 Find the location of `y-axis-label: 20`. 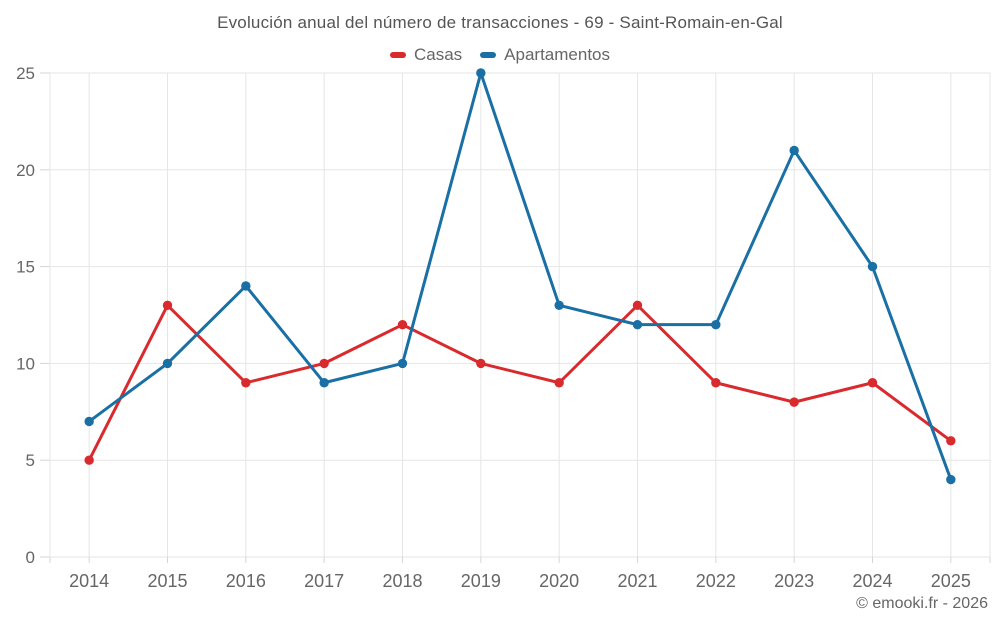

y-axis-label: 20 is located at coordinates (25, 170).